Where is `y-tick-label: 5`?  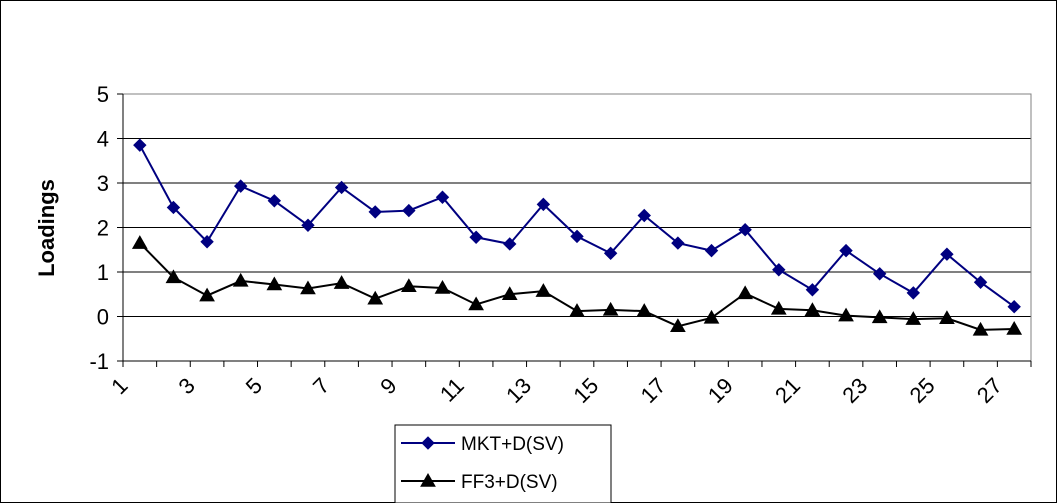 y-tick-label: 5 is located at coordinates (103, 94).